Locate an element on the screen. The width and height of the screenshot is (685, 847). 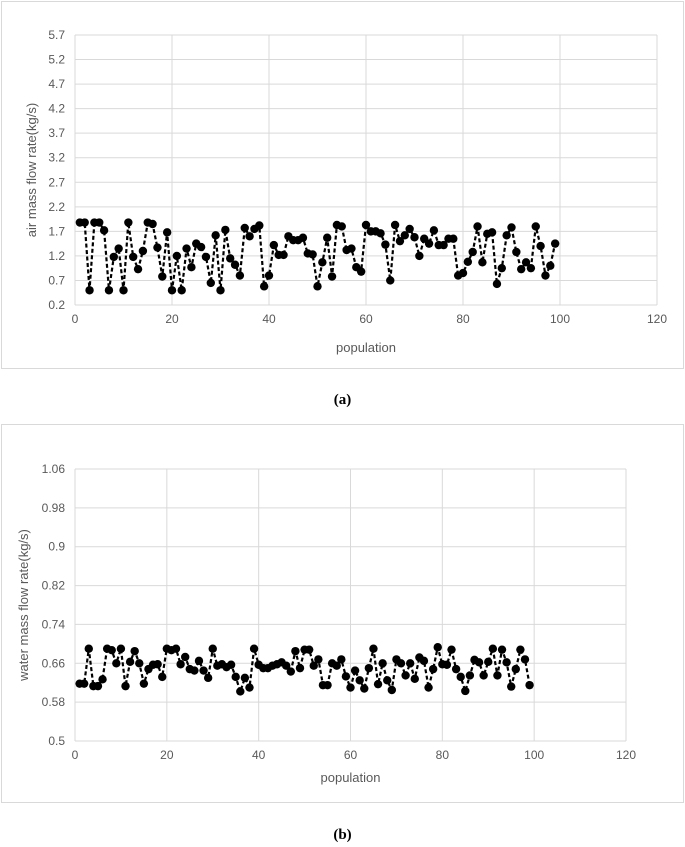
chart-b-y-tick-label: 0.58 is located at coordinates (54, 702).